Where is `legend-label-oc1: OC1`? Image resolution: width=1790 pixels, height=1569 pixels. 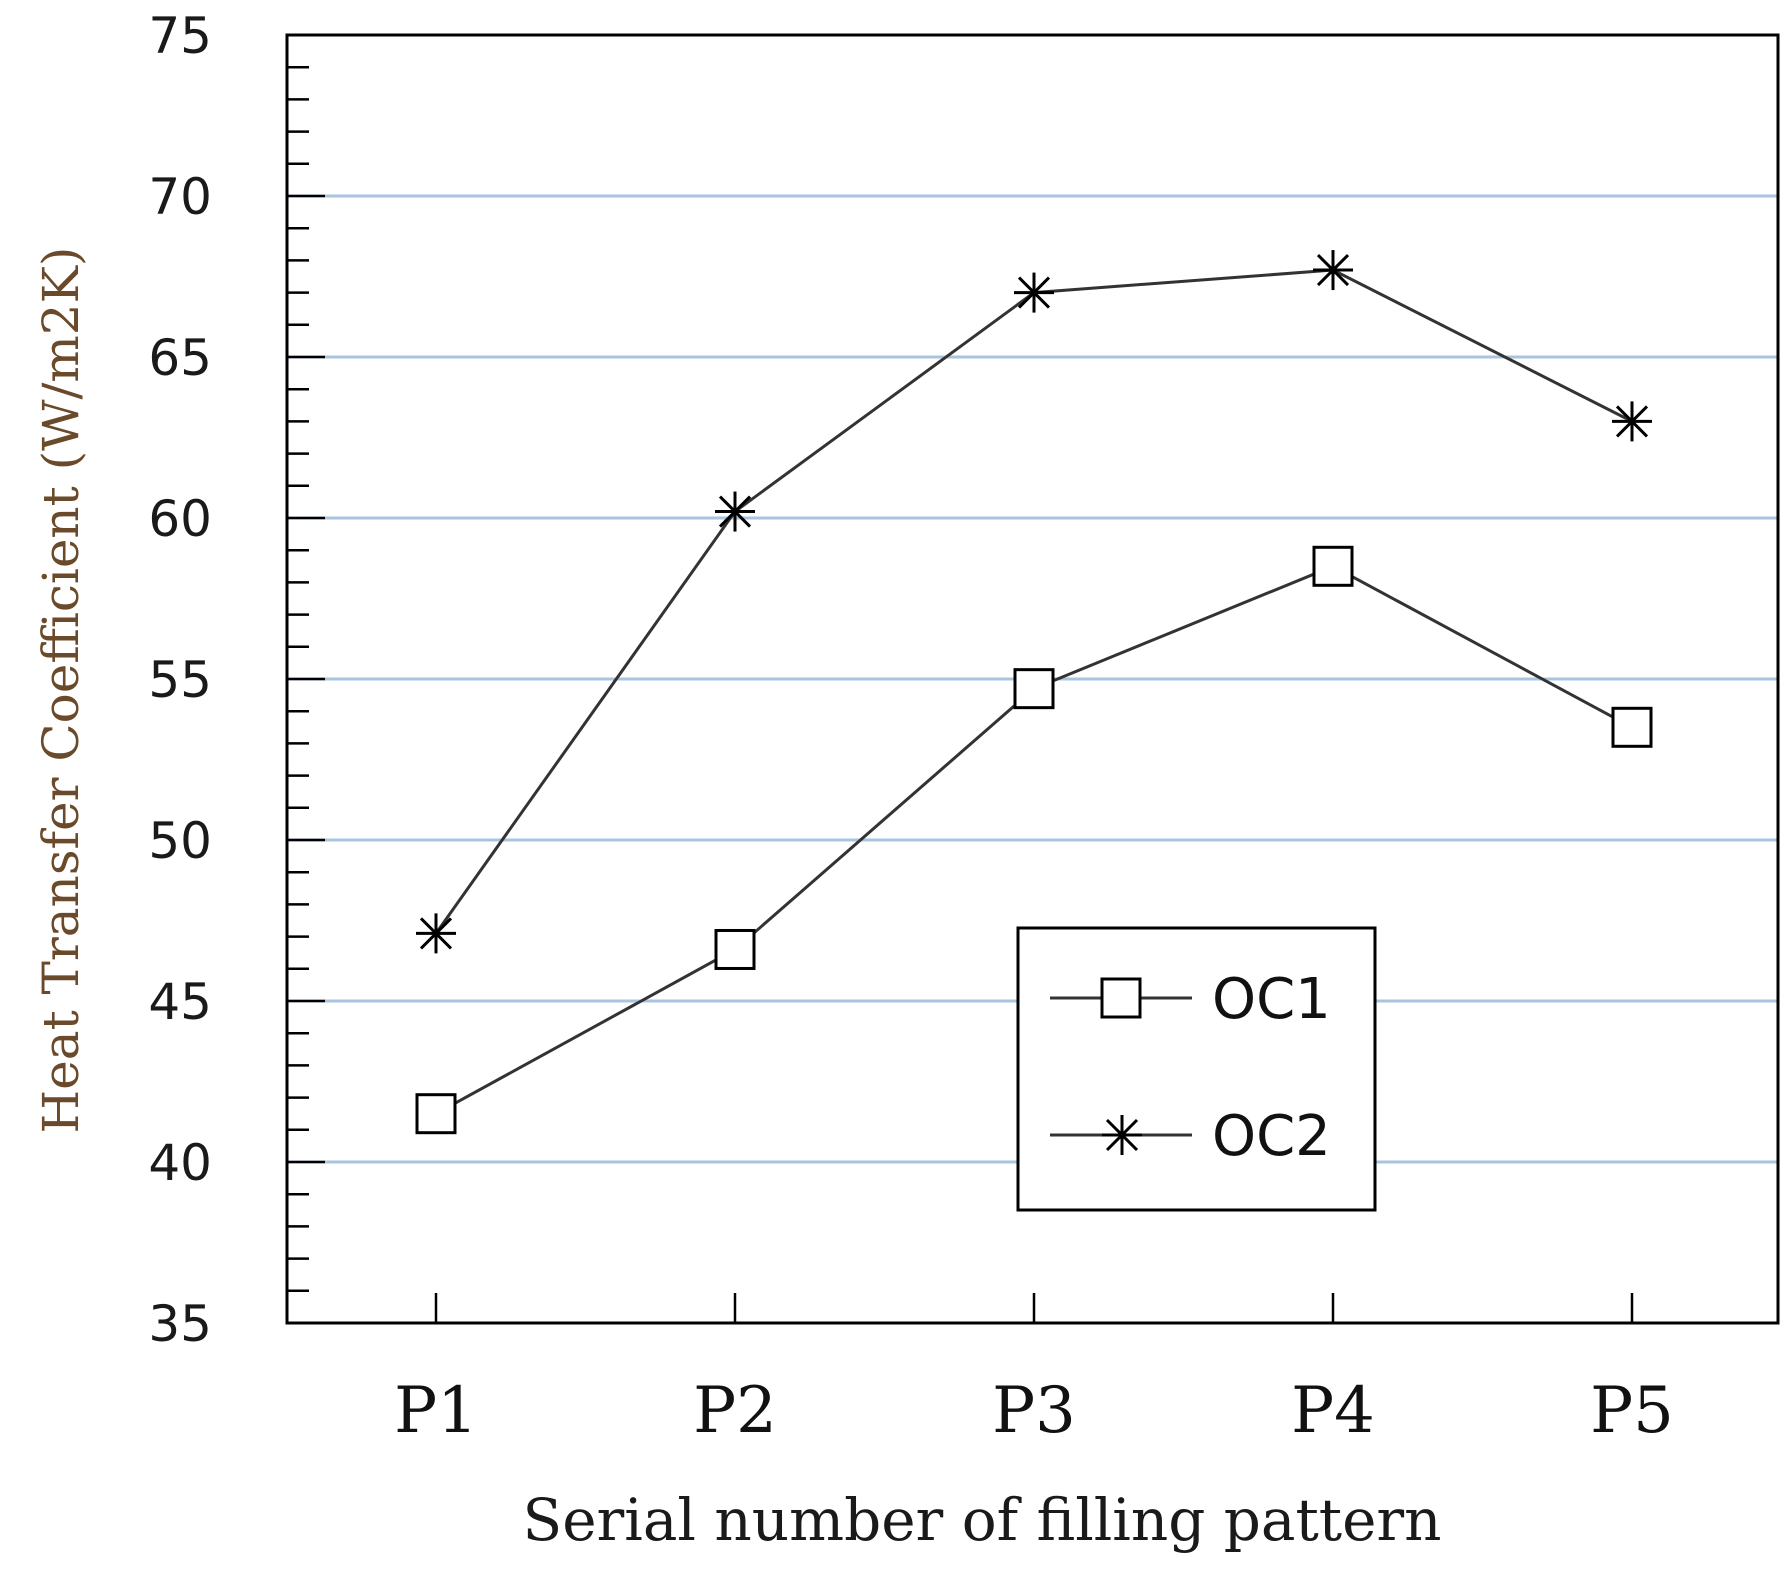 legend-label-oc1: OC1 is located at coordinates (1271, 999).